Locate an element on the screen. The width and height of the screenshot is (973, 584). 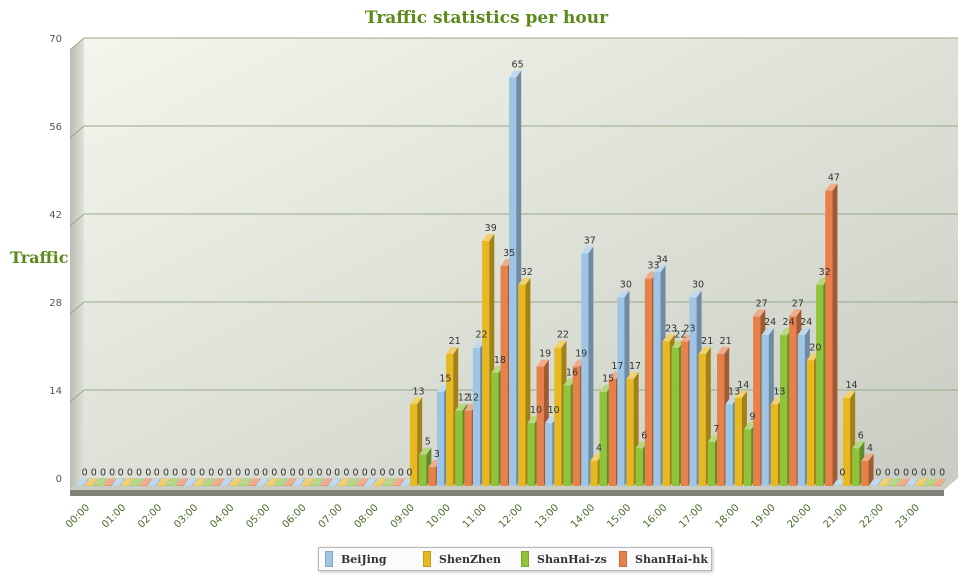
x-tick-label: 16:00 is located at coordinates (655, 516).